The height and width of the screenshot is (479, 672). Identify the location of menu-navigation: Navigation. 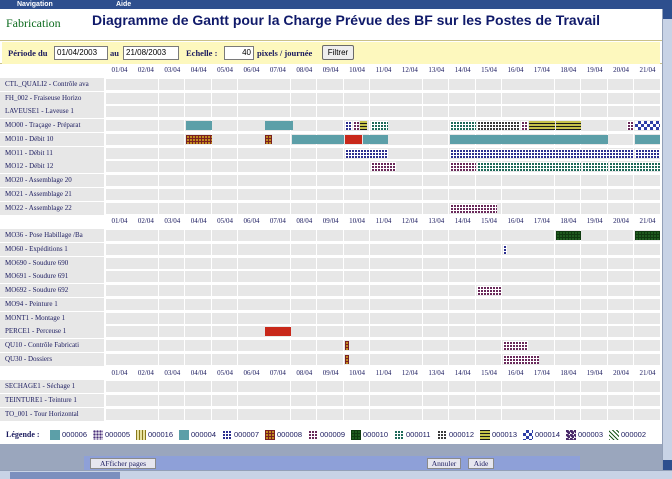
(35, 4).